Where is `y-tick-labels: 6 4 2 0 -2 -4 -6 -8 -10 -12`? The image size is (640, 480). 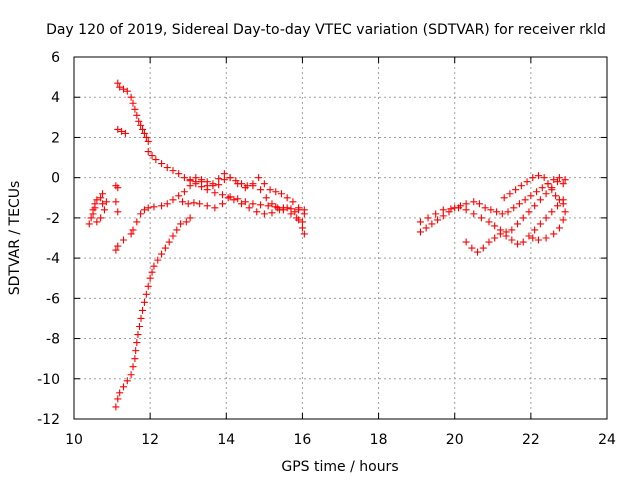
y-tick-labels: 6 4 2 0 -2 -4 -6 -8 -10 -12 is located at coordinates (48, 239).